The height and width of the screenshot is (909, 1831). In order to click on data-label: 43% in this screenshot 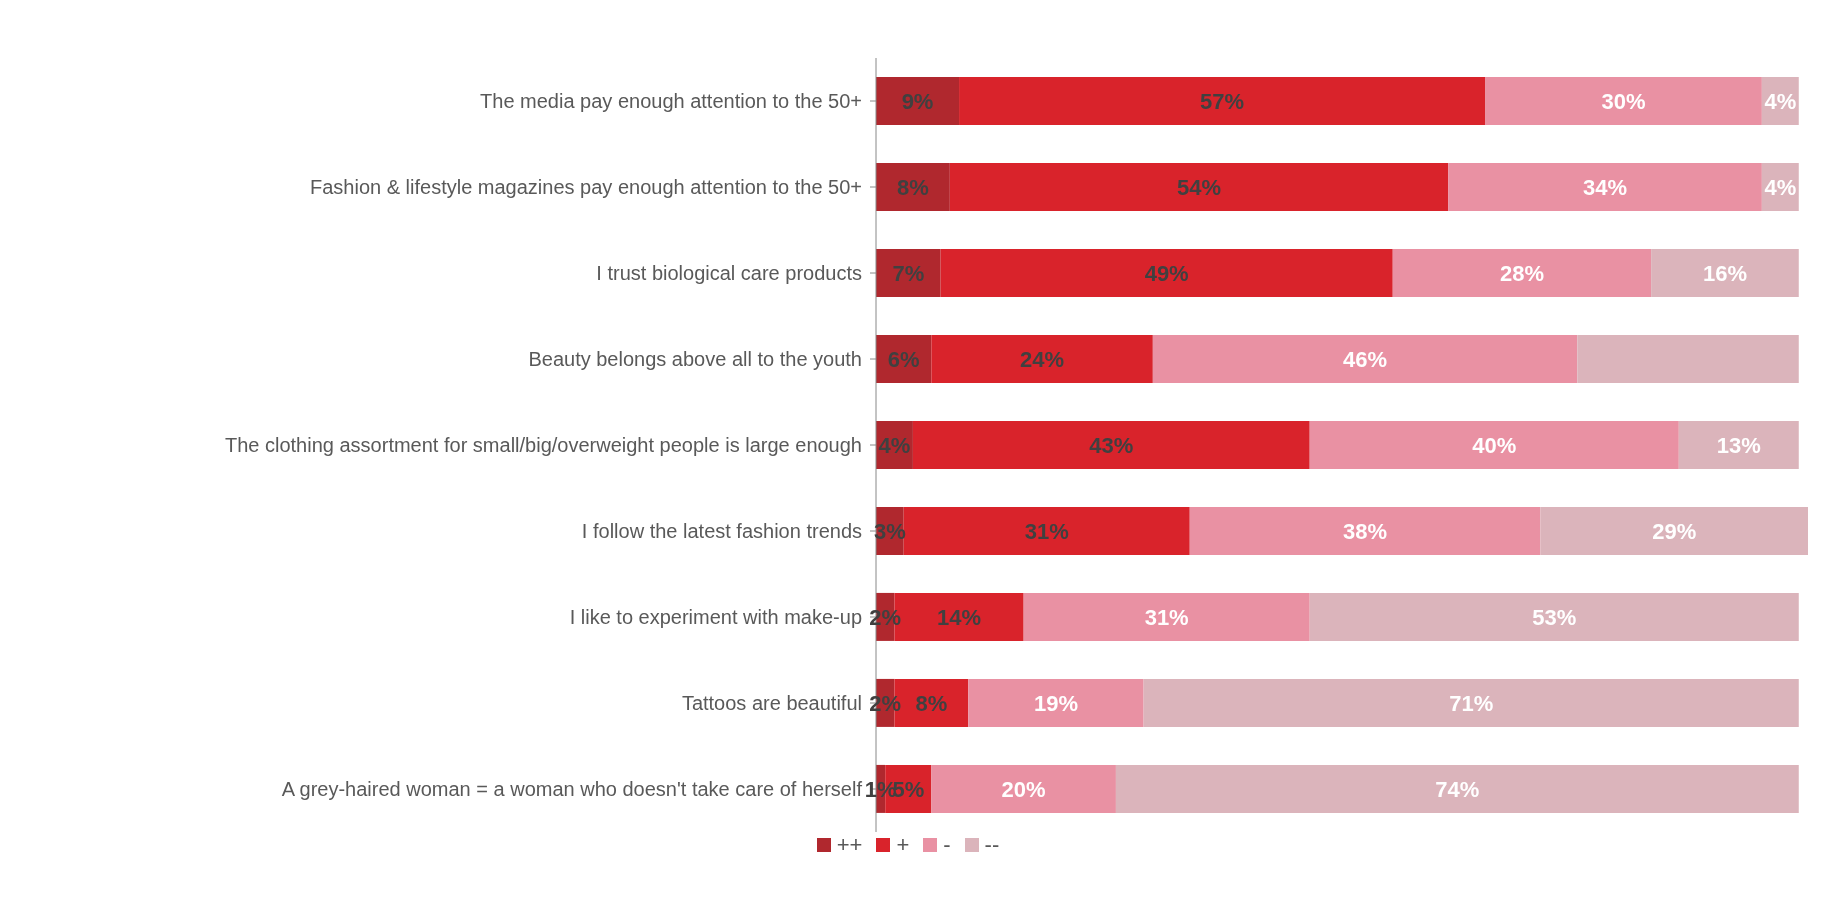, I will do `click(1111, 445)`.